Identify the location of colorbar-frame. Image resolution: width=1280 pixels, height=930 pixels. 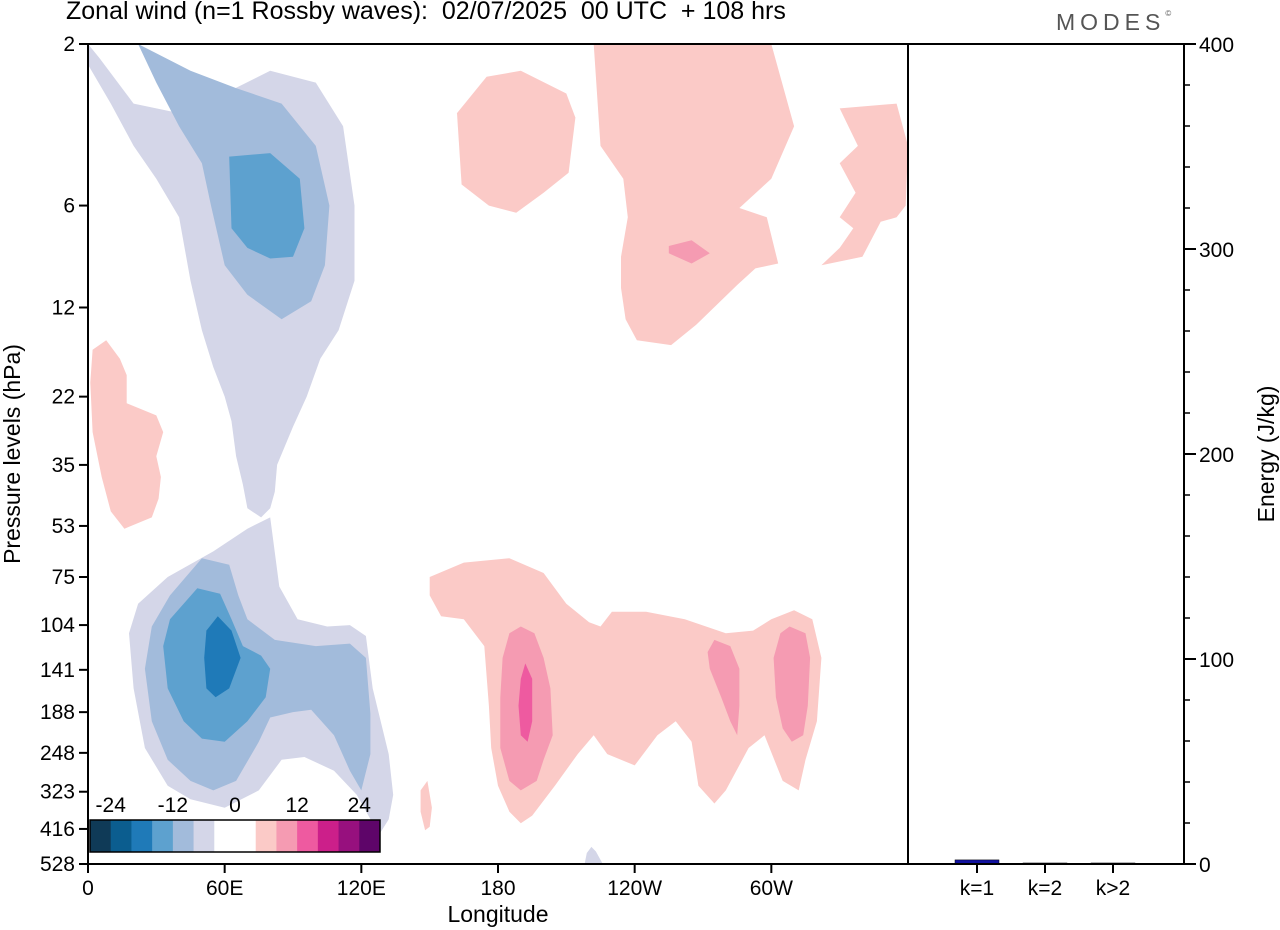
(235, 836).